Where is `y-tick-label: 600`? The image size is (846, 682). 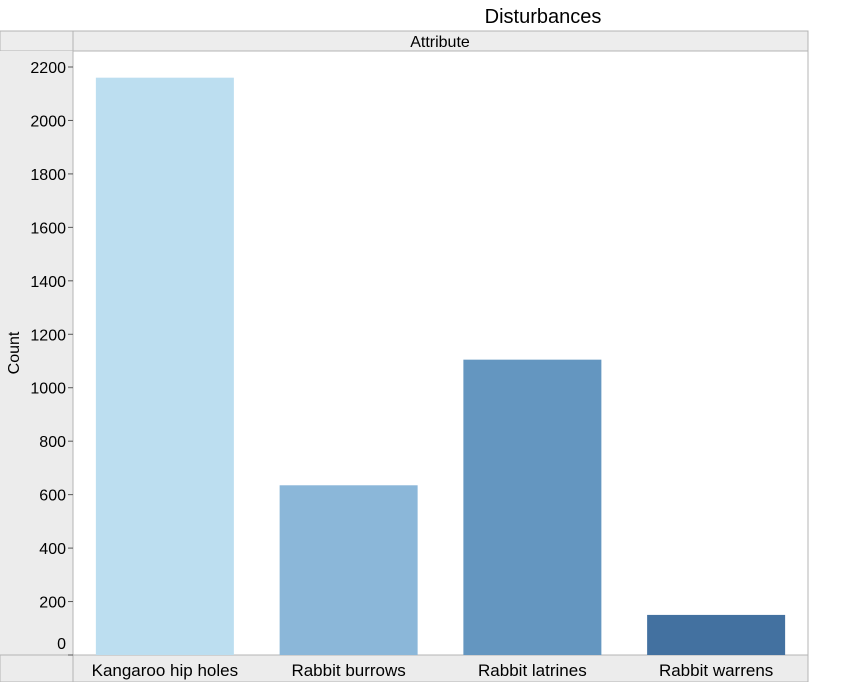
y-tick-label: 600 is located at coordinates (52, 496).